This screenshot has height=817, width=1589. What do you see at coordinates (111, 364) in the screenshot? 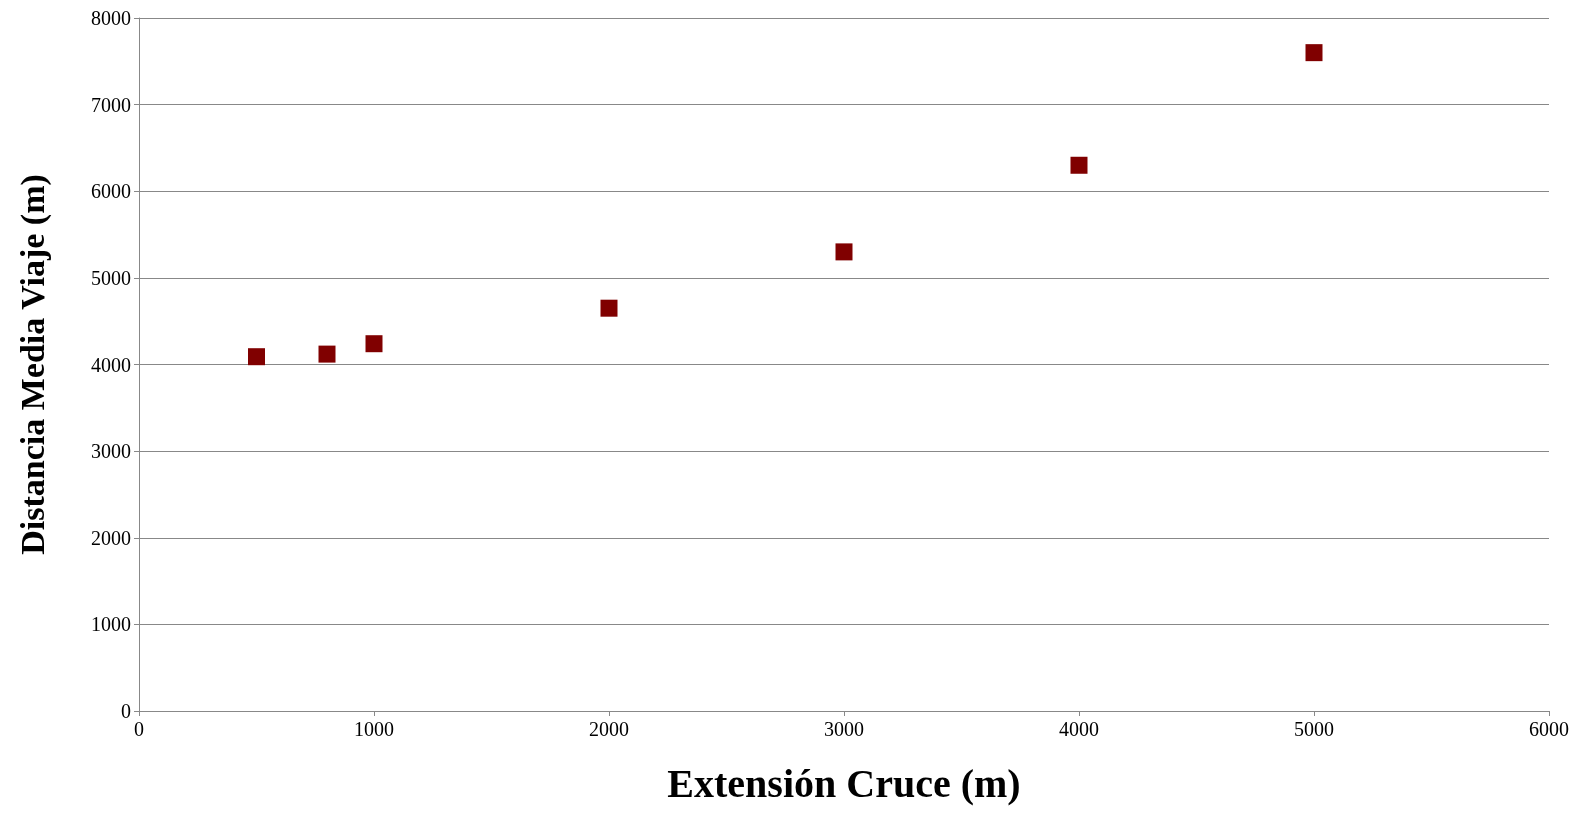
I see `y-tick-label: 4000` at bounding box center [111, 364].